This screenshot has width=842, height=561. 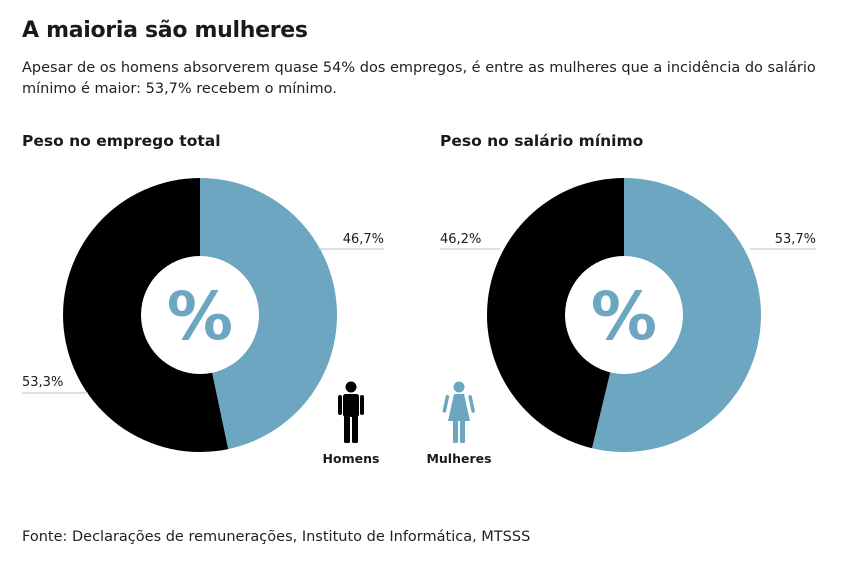 What do you see at coordinates (269, 314) in the screenshot?
I see `slice-mulheres` at bounding box center [269, 314].